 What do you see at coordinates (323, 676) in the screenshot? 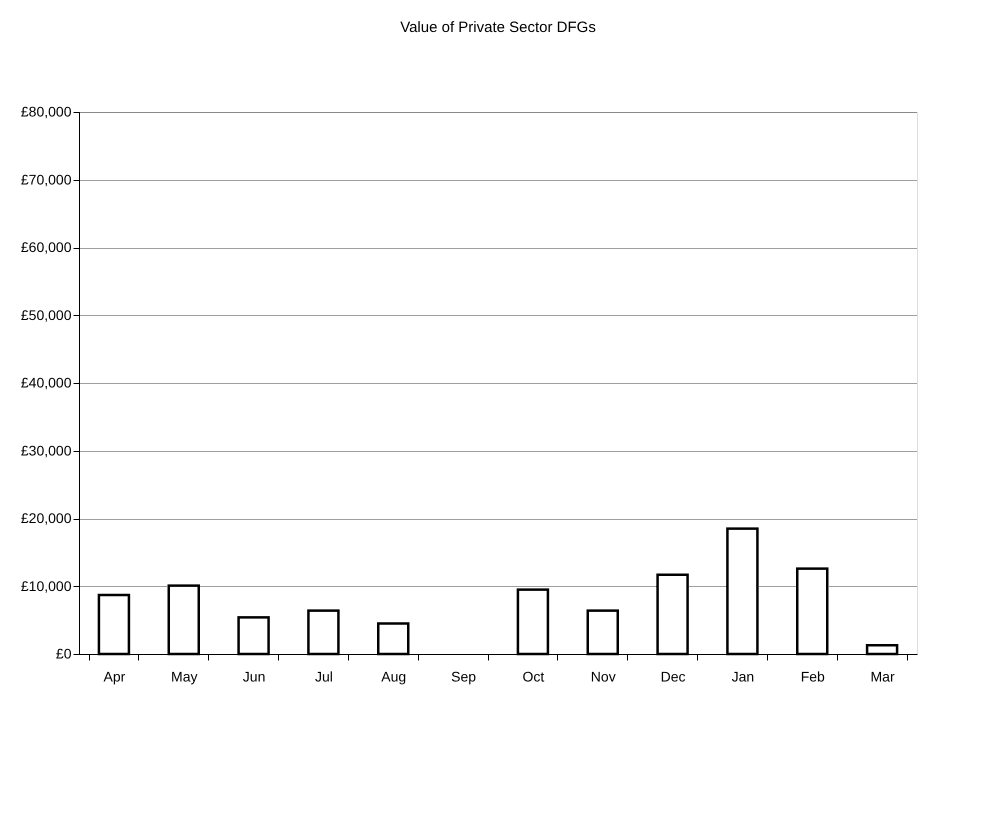
I see `x-tick-label: Jul` at bounding box center [323, 676].